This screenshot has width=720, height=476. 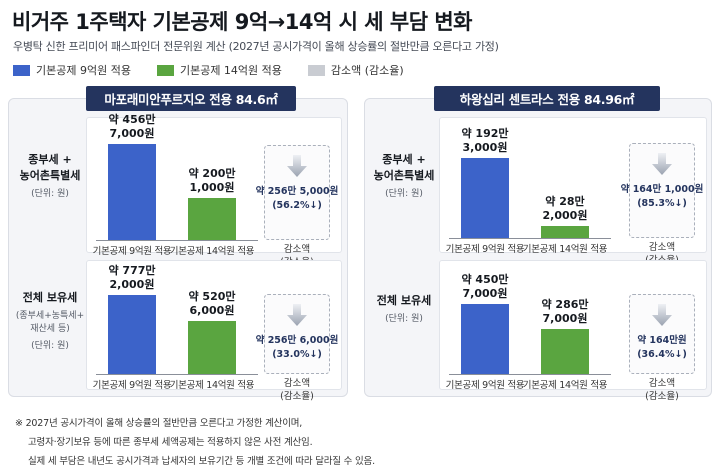 What do you see at coordinates (165, 70) in the screenshot?
I see `legend-swatch-green` at bounding box center [165, 70].